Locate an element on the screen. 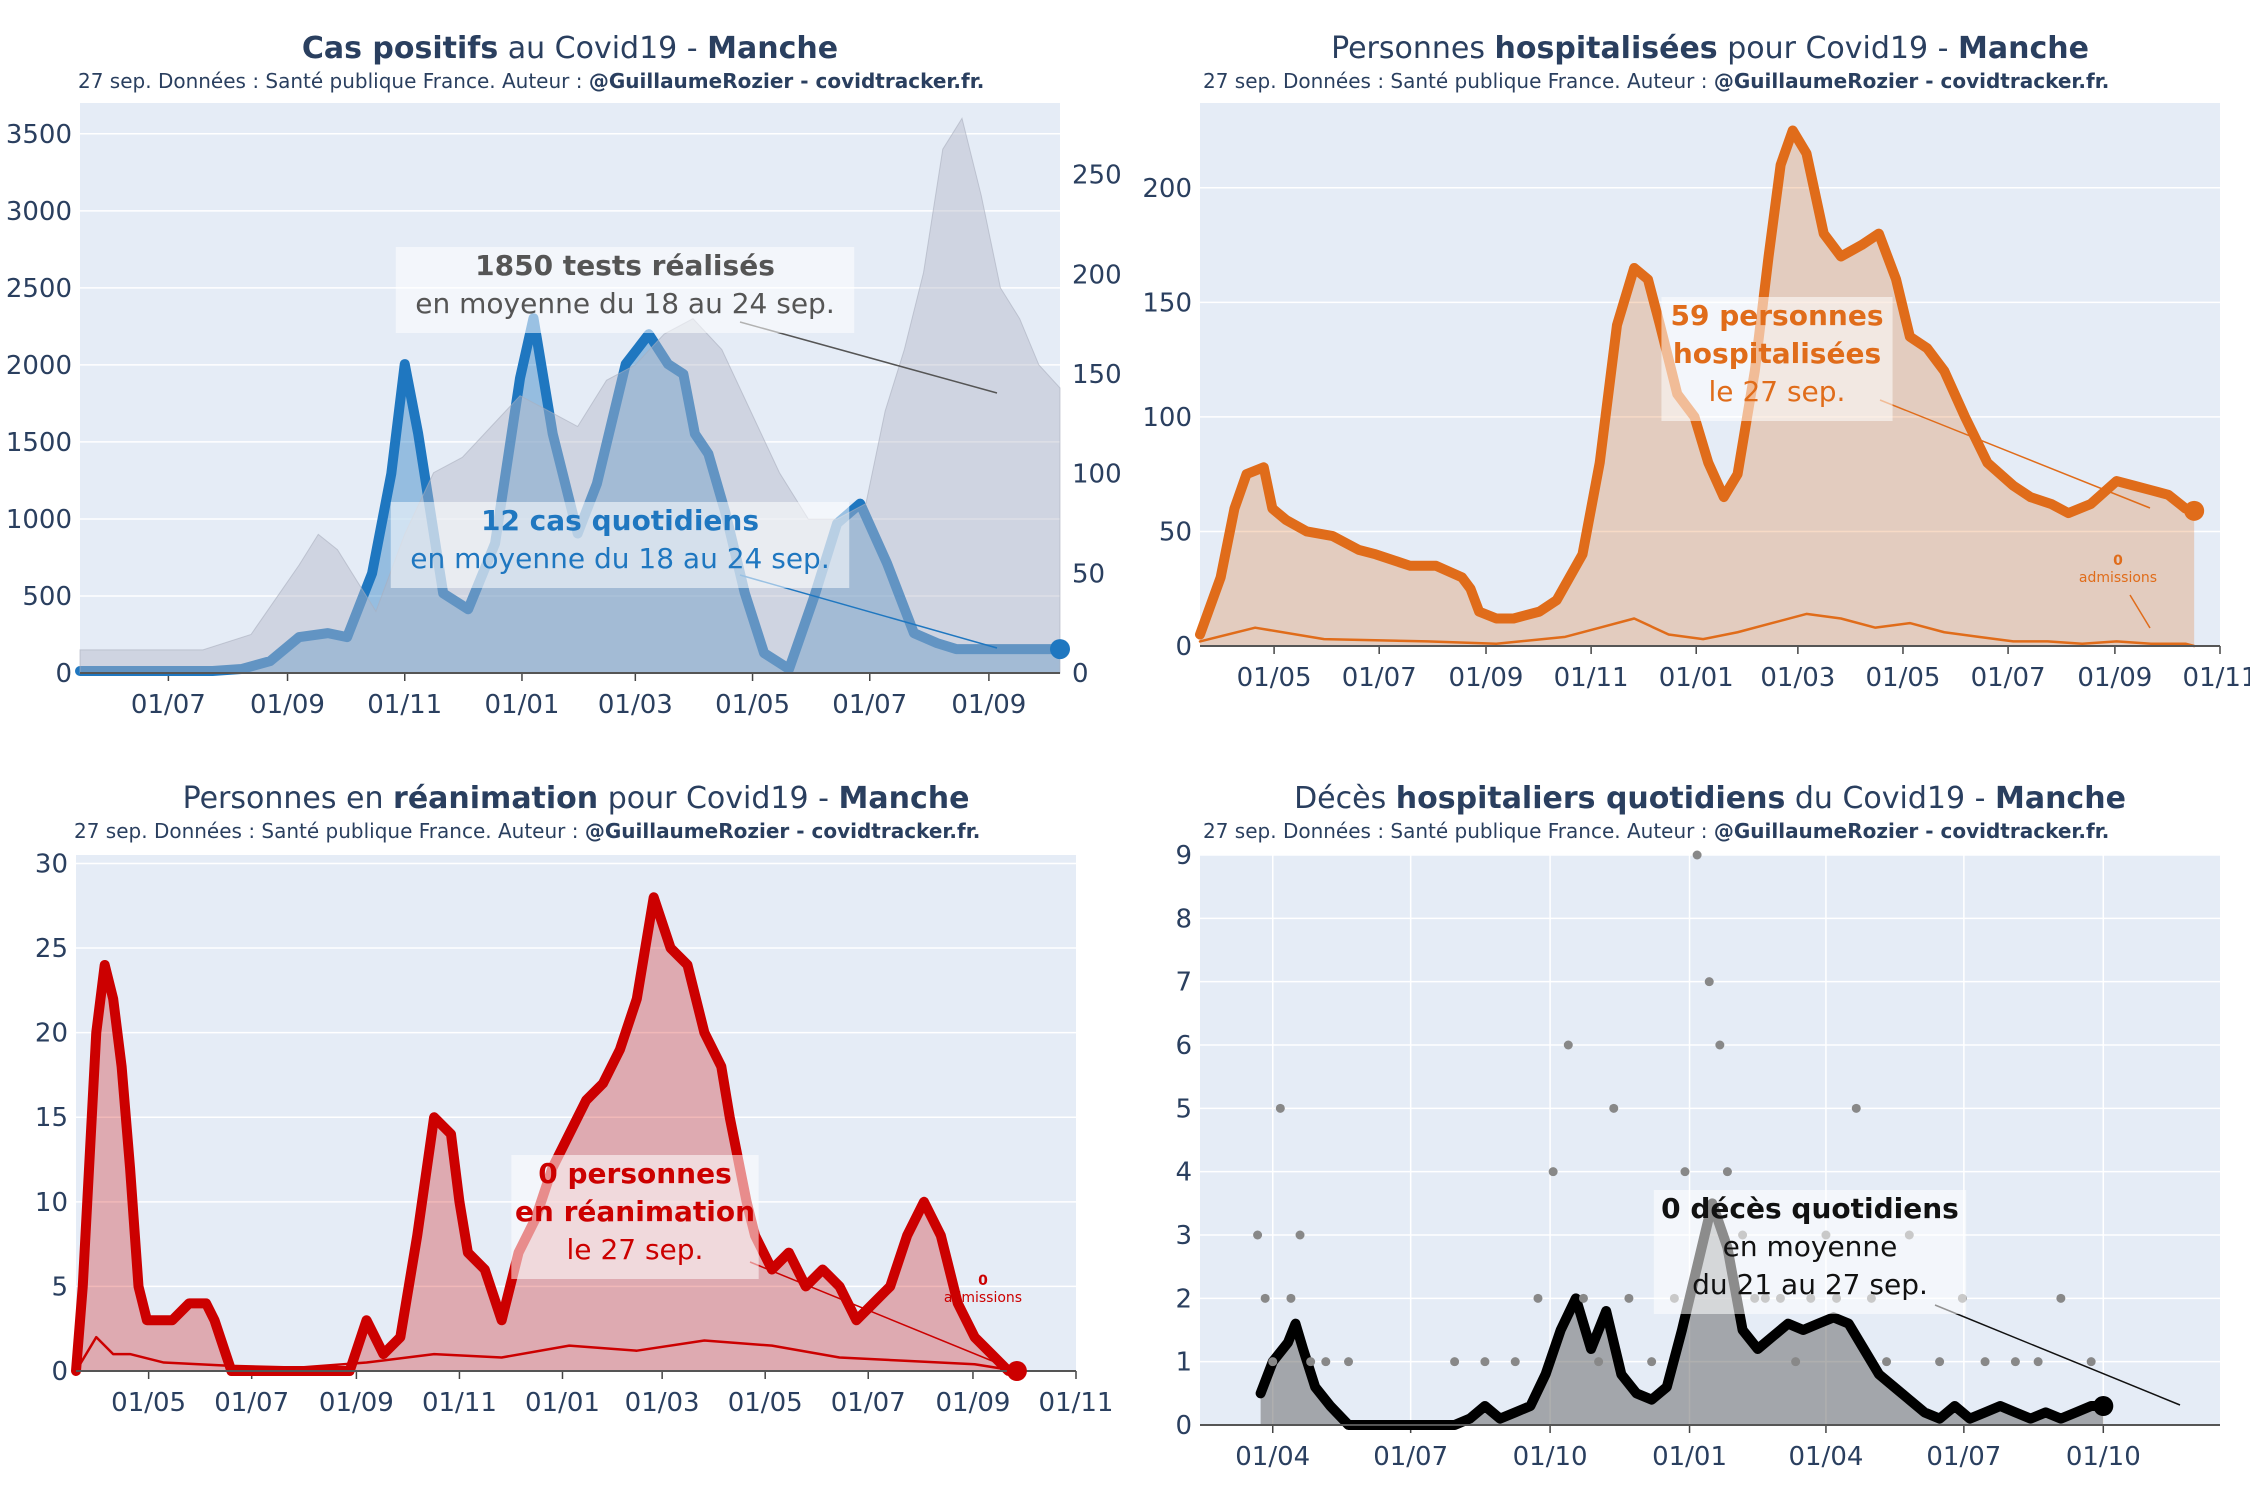 The image size is (2250, 1500). y-tick-label: 1500 is located at coordinates (39, 443).